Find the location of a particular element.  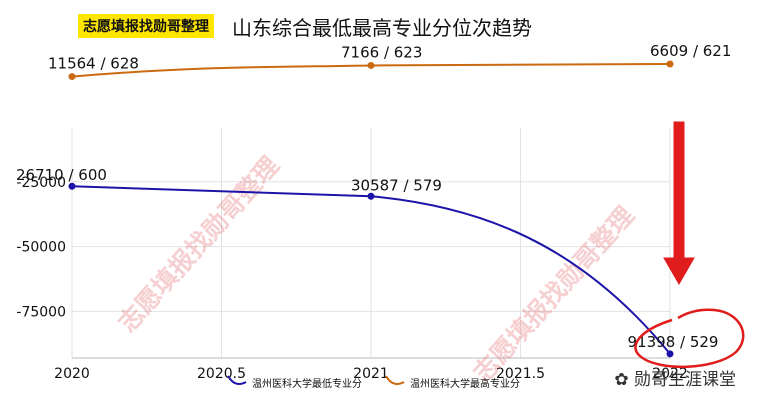

data-label: 30587 / 579 is located at coordinates (396, 185).